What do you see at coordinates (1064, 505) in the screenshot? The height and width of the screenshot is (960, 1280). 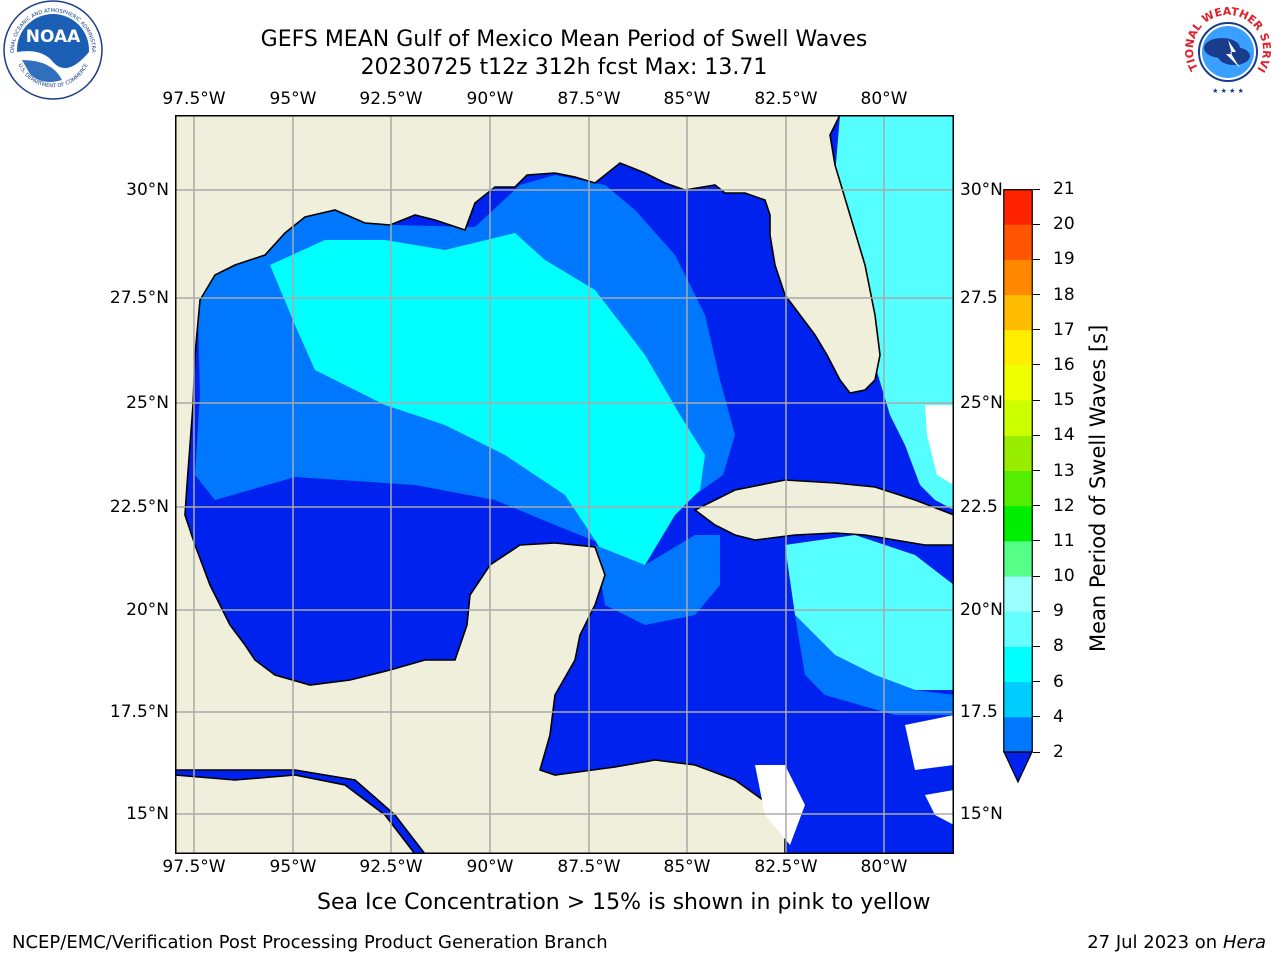 I see `colorbar-tick-label: 12` at bounding box center [1064, 505].